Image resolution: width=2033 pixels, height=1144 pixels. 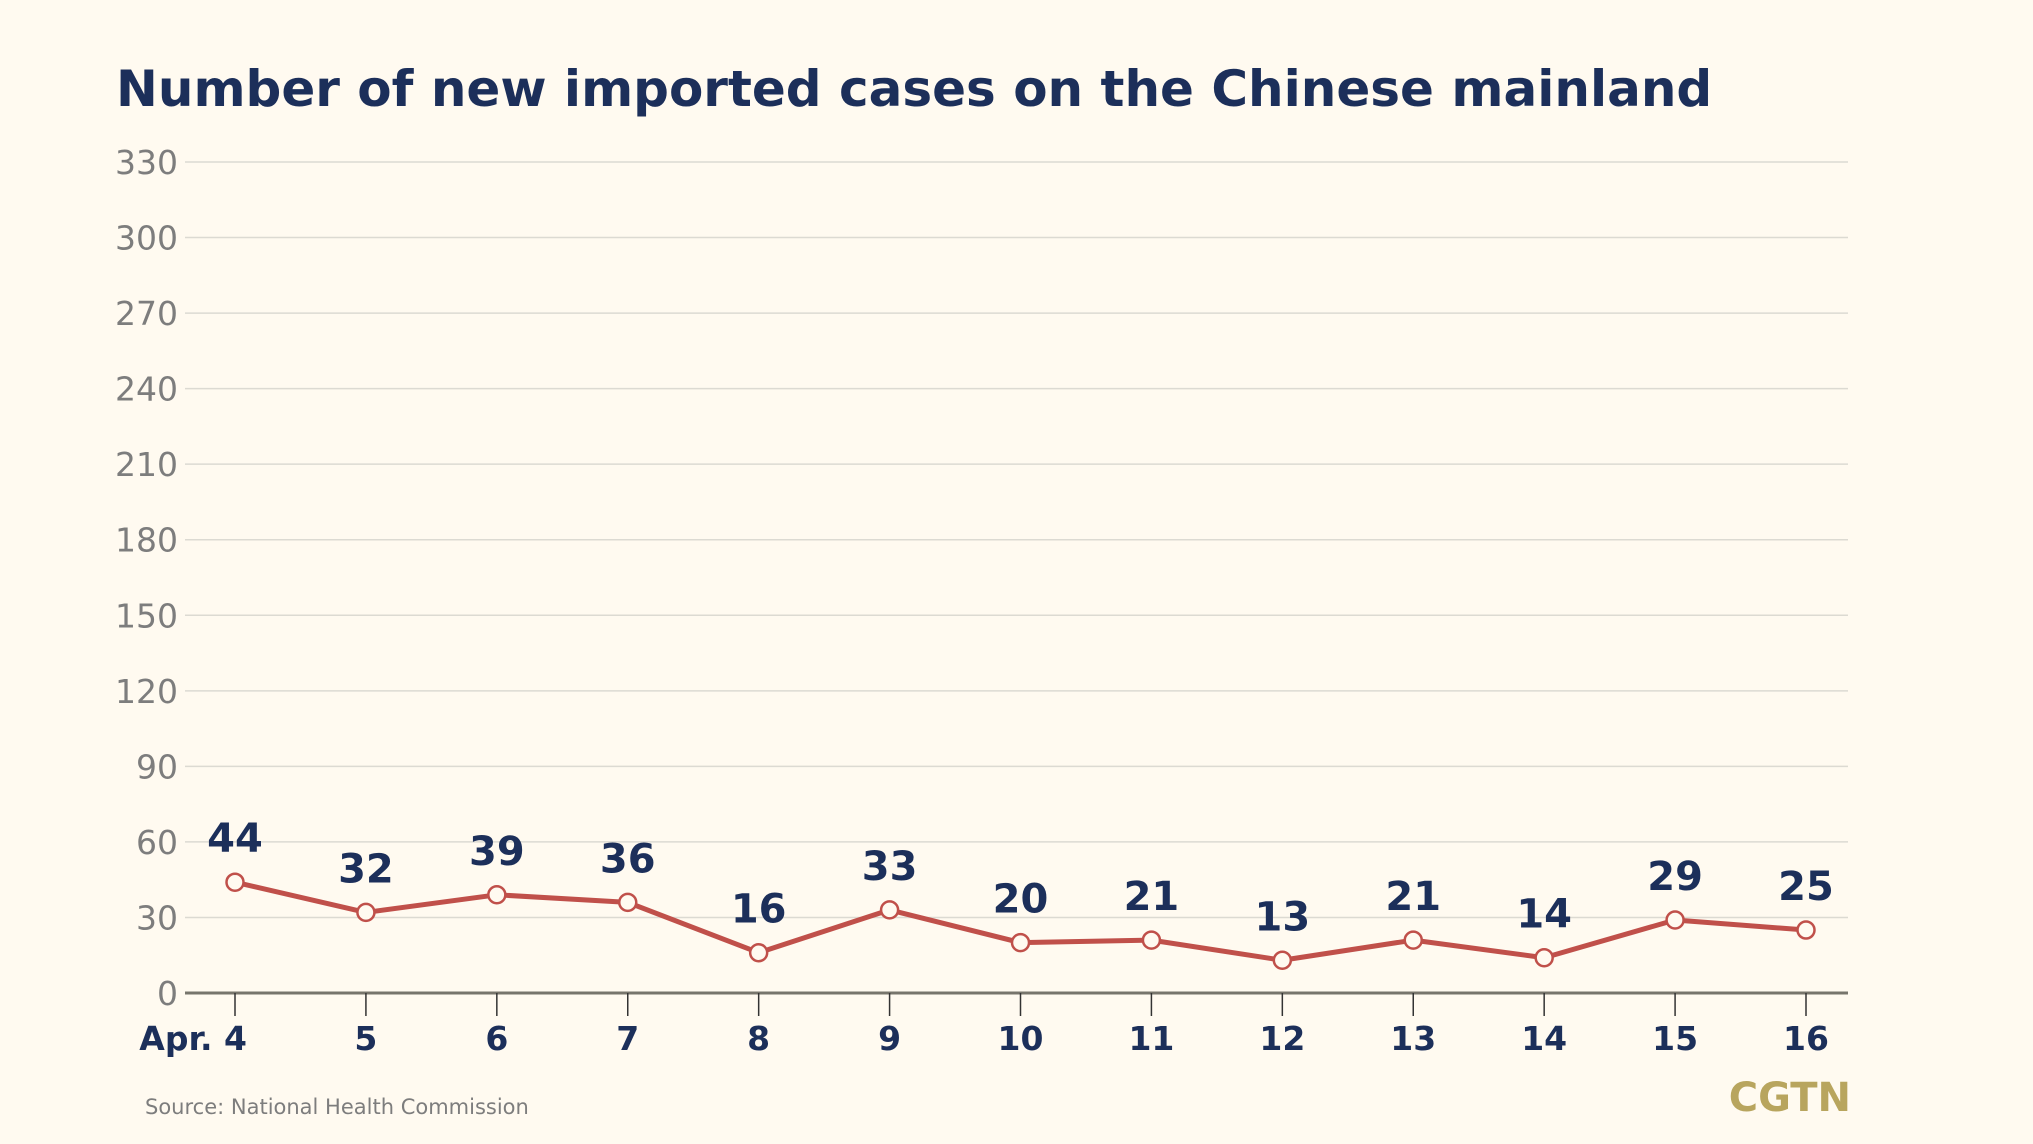 What do you see at coordinates (497, 852) in the screenshot?
I see `data-label: 39` at bounding box center [497, 852].